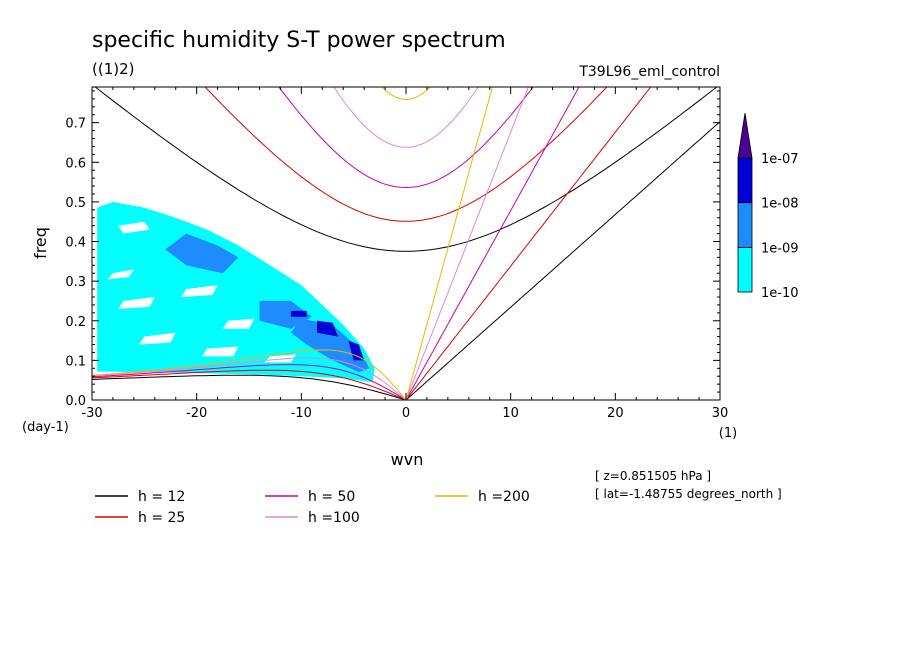 The image size is (904, 654). Describe the element at coordinates (312, 507) in the screenshot. I see `legend: h = 12 h = 25 h = 50 h =100 h =200` at that location.